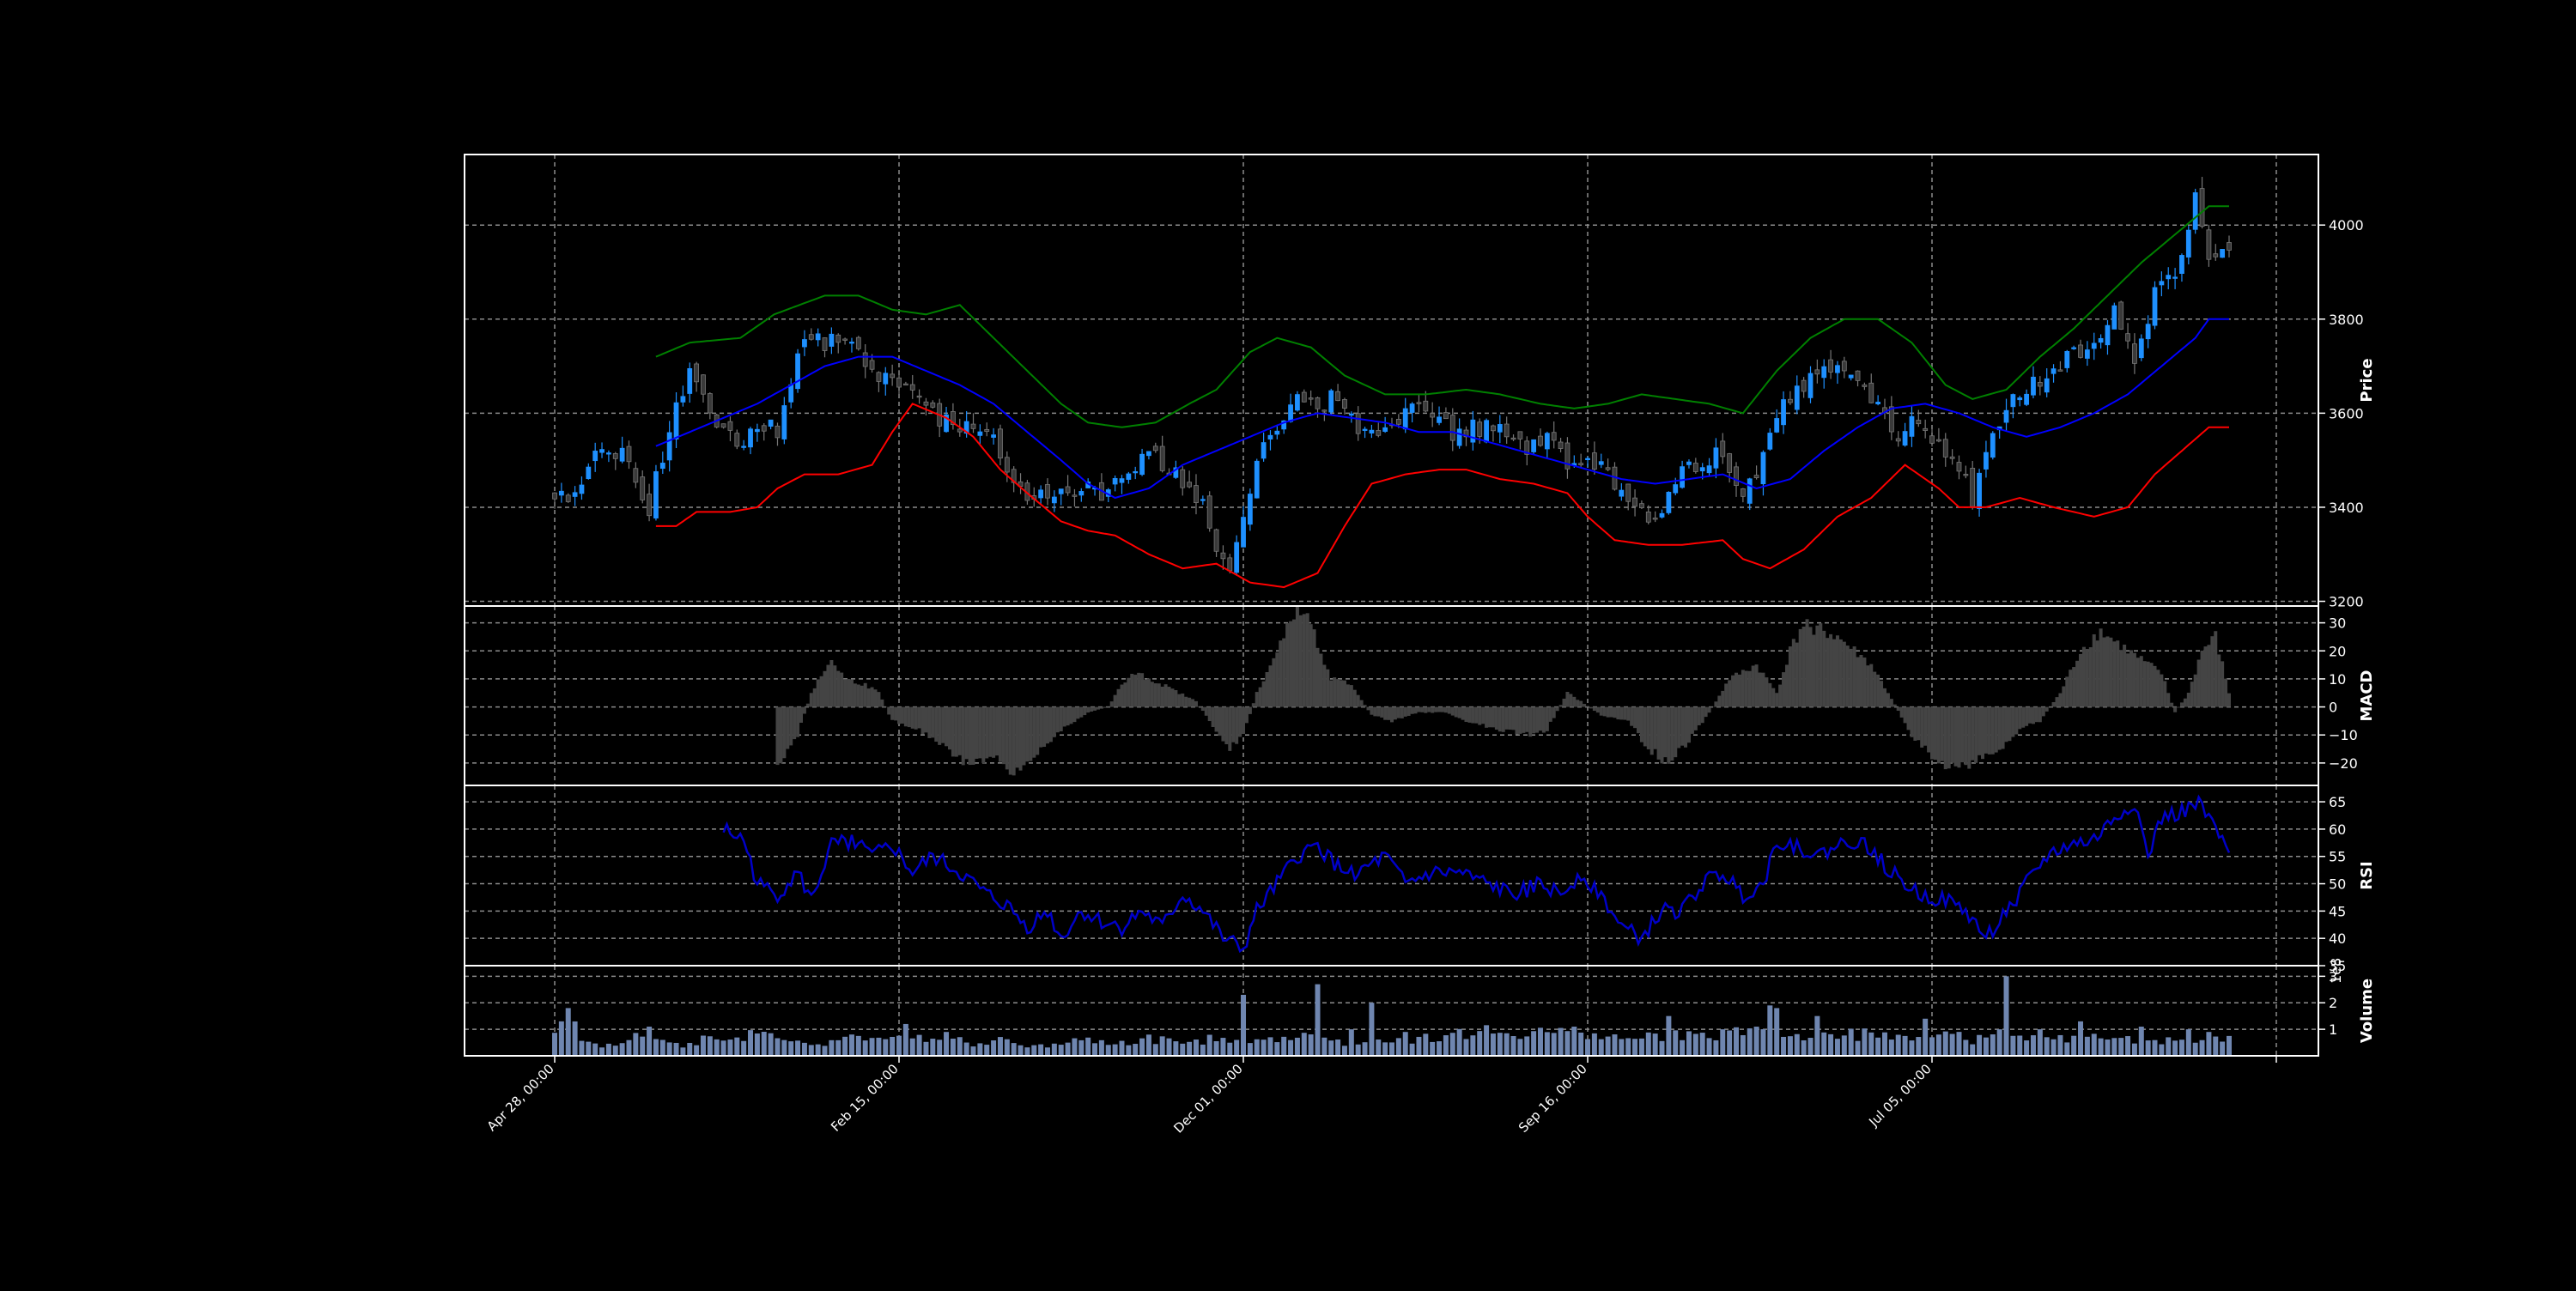 This screenshot has width=2576, height=1291. What do you see at coordinates (1442, 316) in the screenshot?
I see `bb-upper-line` at bounding box center [1442, 316].